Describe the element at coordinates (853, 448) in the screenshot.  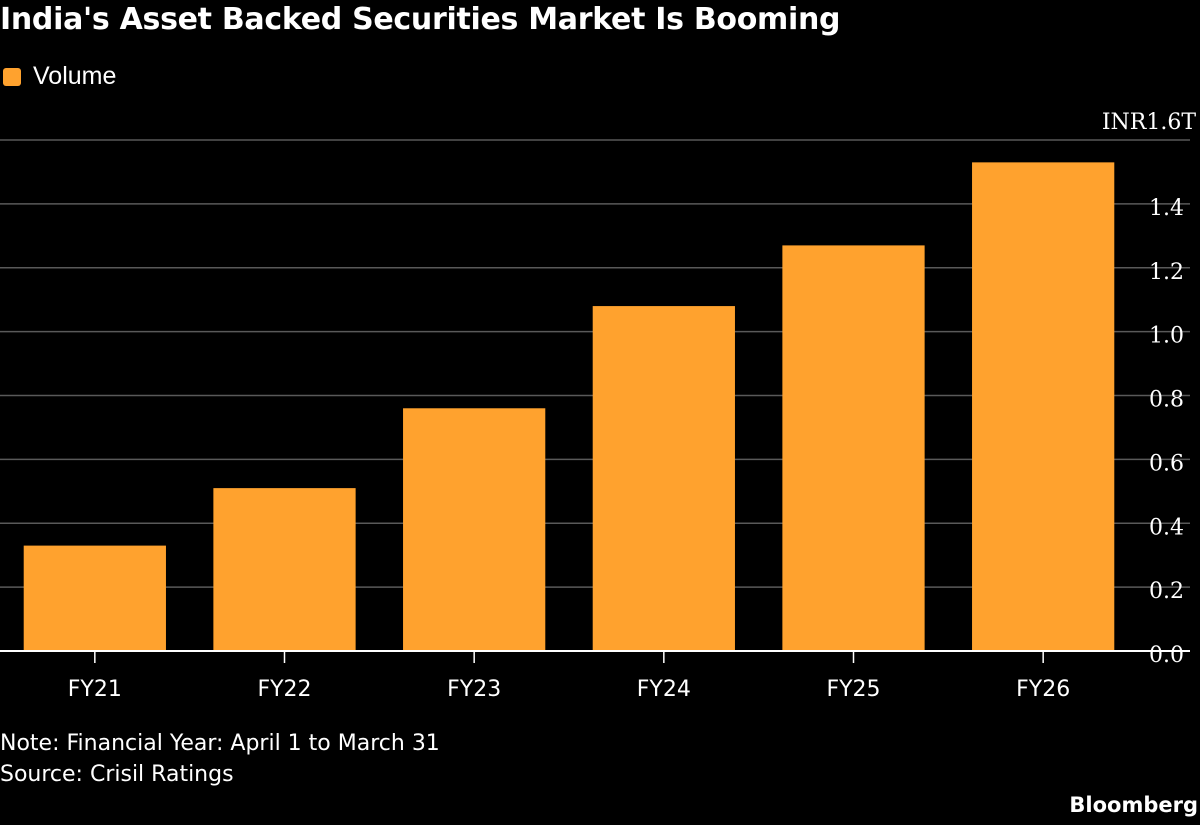
I see `bar-fy25` at that location.